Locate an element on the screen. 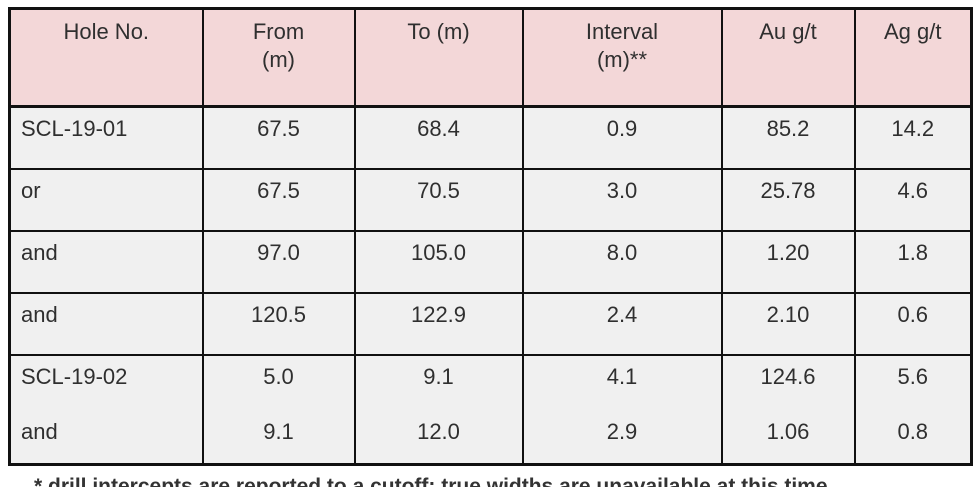 This screenshot has width=980, height=487. cell-line-2: and is located at coordinates (39, 432).